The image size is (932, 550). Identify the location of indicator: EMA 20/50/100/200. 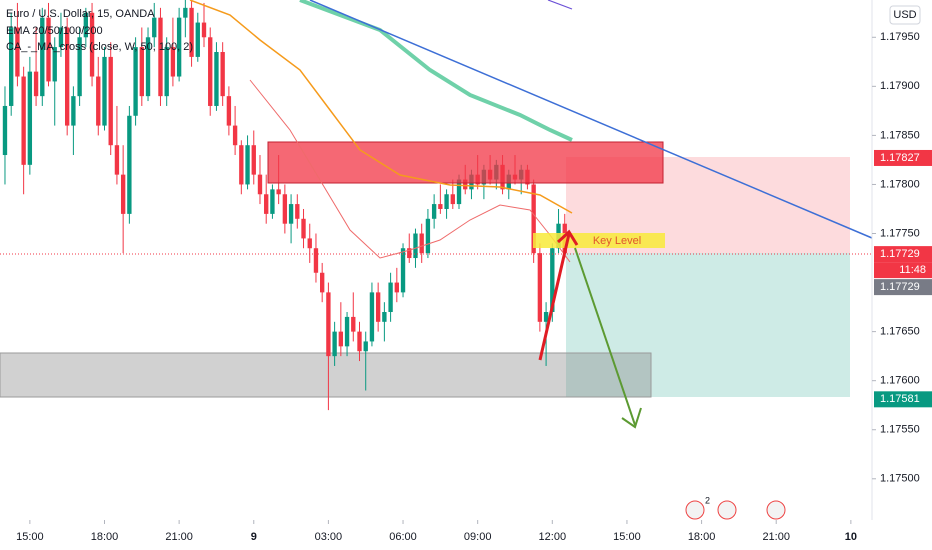
(54, 31).